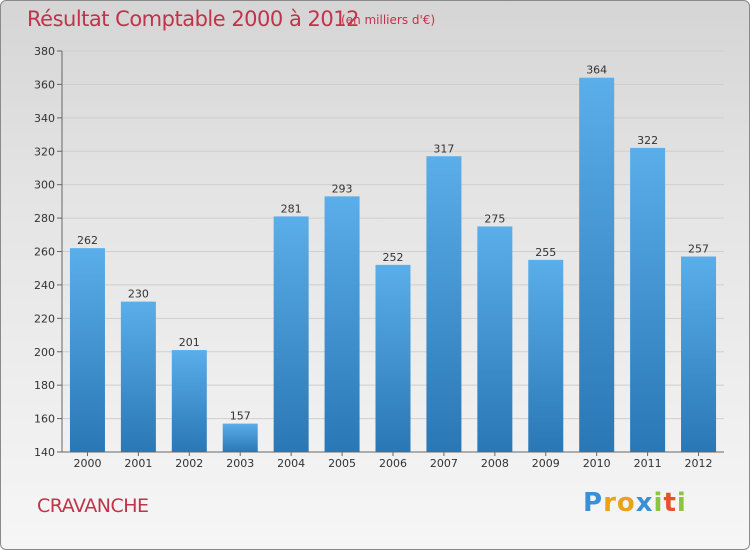 The height and width of the screenshot is (550, 750). I want to click on proxiti-logo: Proxiti, so click(635, 503).